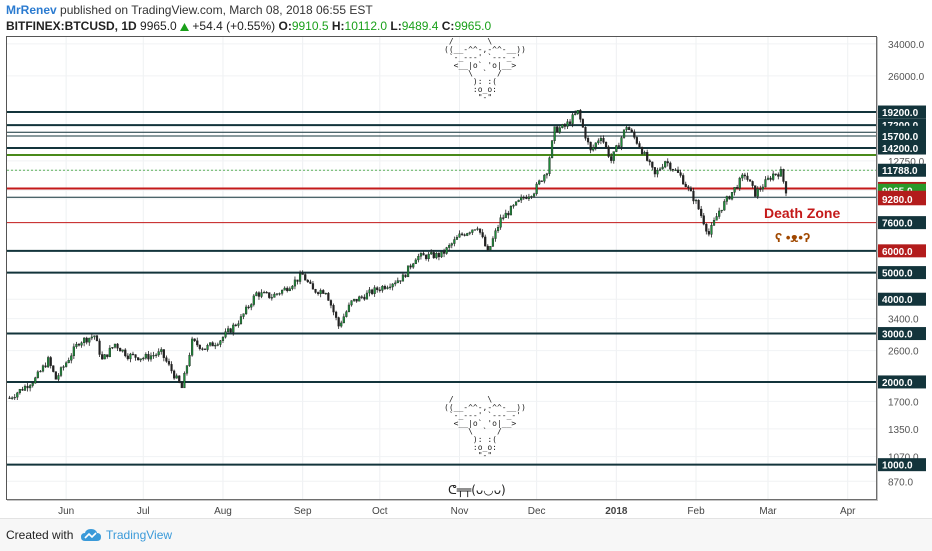  Describe the element at coordinates (900, 137) in the screenshot. I see `price-label-text: 15700.0` at that location.